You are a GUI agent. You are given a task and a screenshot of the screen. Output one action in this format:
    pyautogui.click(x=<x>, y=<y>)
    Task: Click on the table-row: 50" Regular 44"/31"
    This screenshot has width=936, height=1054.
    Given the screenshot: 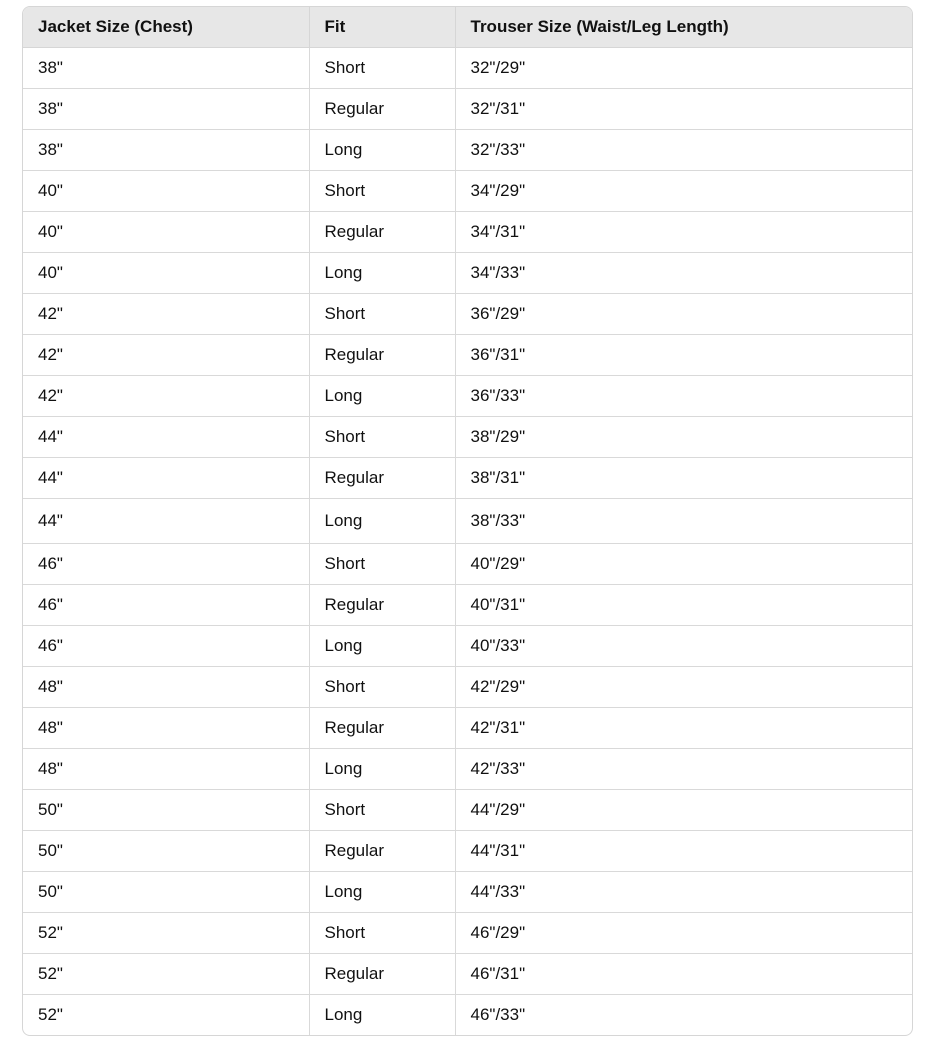 What is the action you would take?
    pyautogui.click(x=467, y=851)
    